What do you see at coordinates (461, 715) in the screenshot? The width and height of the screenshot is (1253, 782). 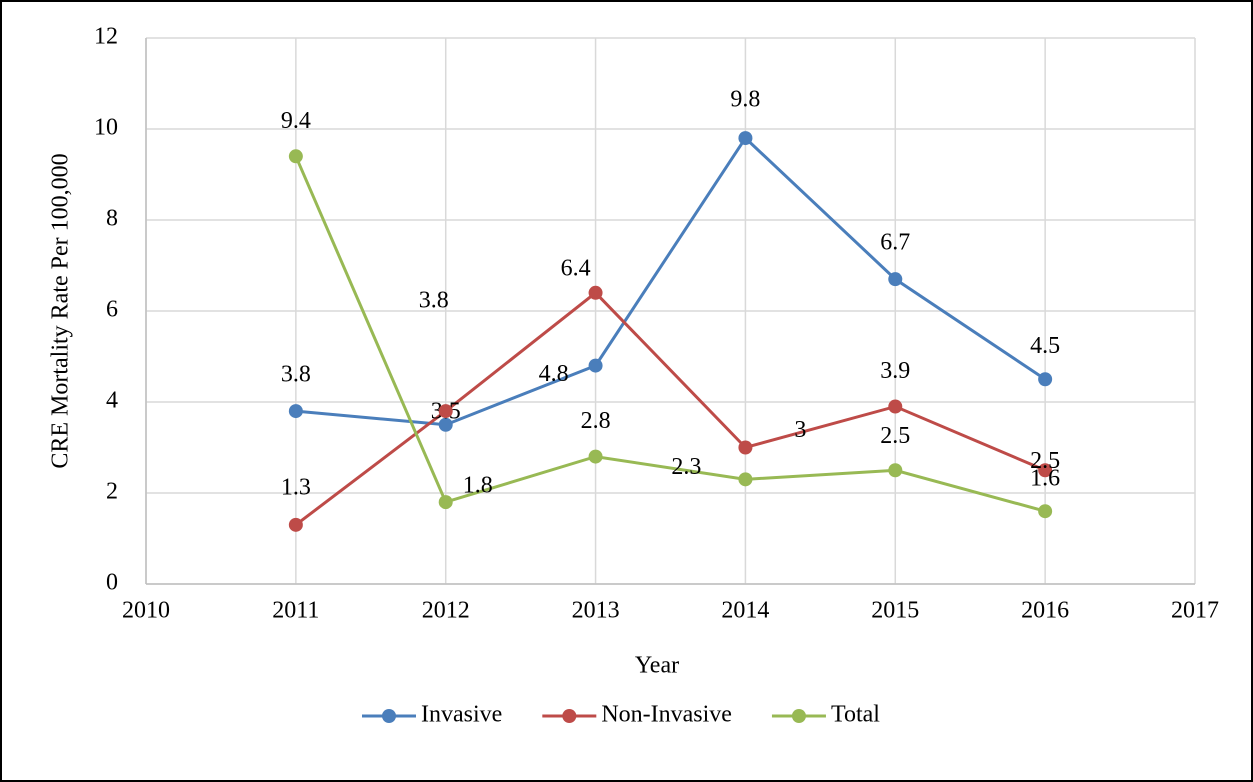 I see `legend-label: Invasive` at bounding box center [461, 715].